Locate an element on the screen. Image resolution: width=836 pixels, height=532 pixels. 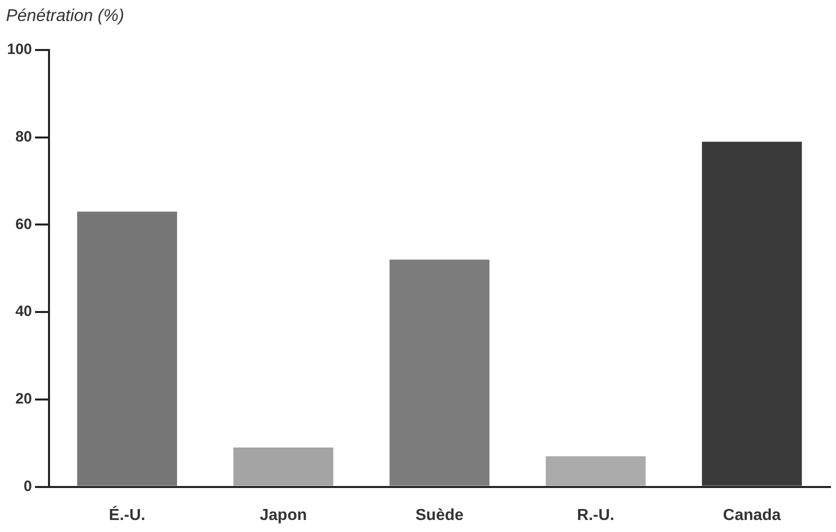
x-tick-label: É.-U. is located at coordinates (127, 514).